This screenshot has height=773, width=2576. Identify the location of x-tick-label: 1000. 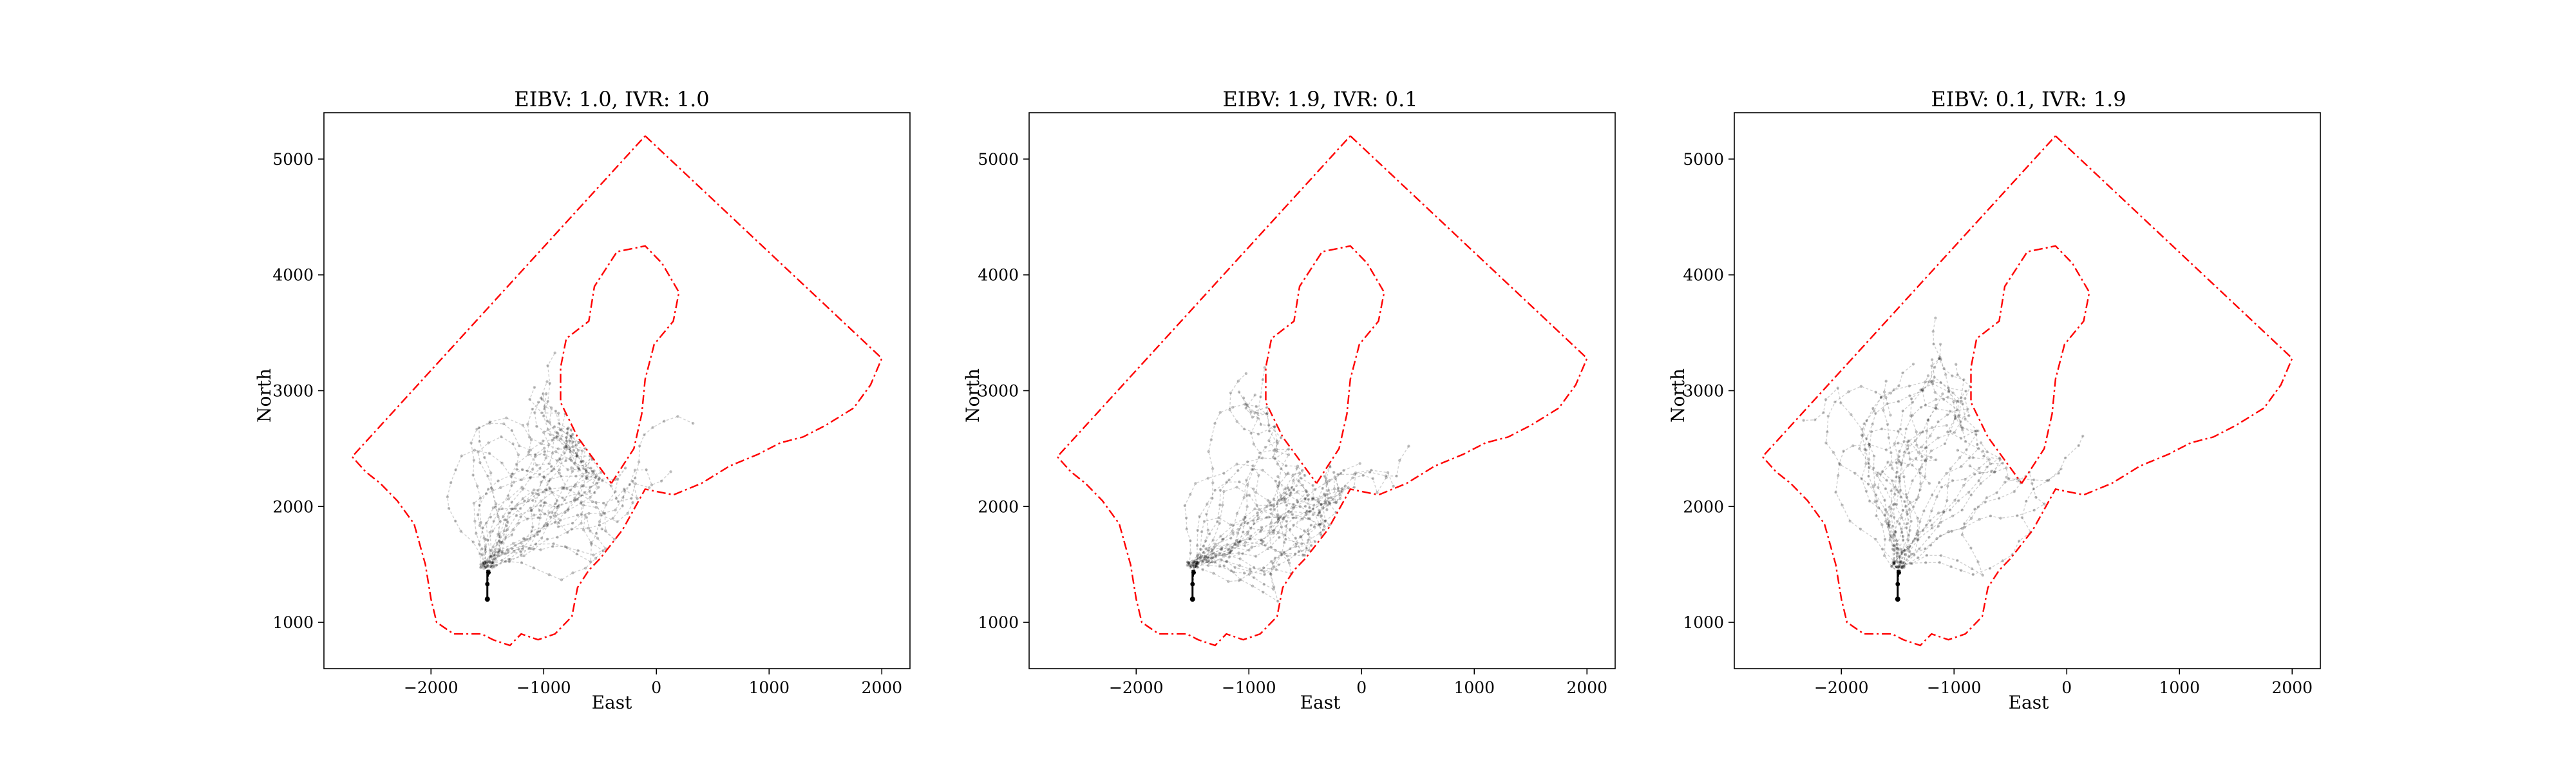
(769, 688).